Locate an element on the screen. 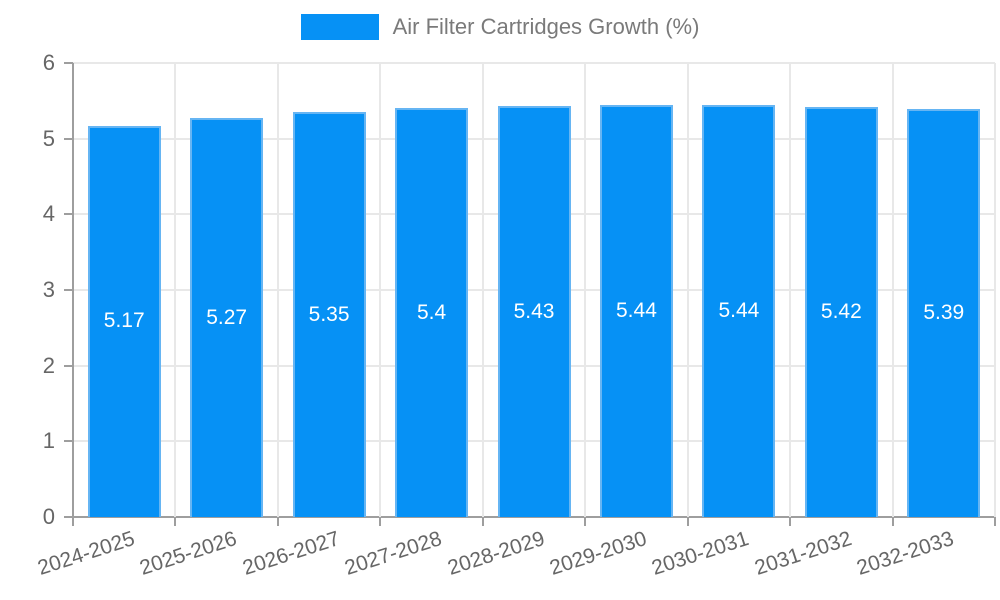  x-axis-line is located at coordinates (534, 517).